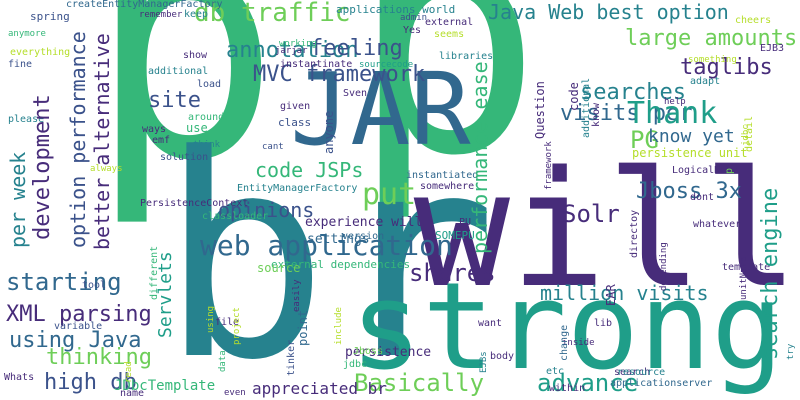 The image size is (800, 400). What do you see at coordinates (195, 55) in the screenshot?
I see `word-show: show` at bounding box center [195, 55].